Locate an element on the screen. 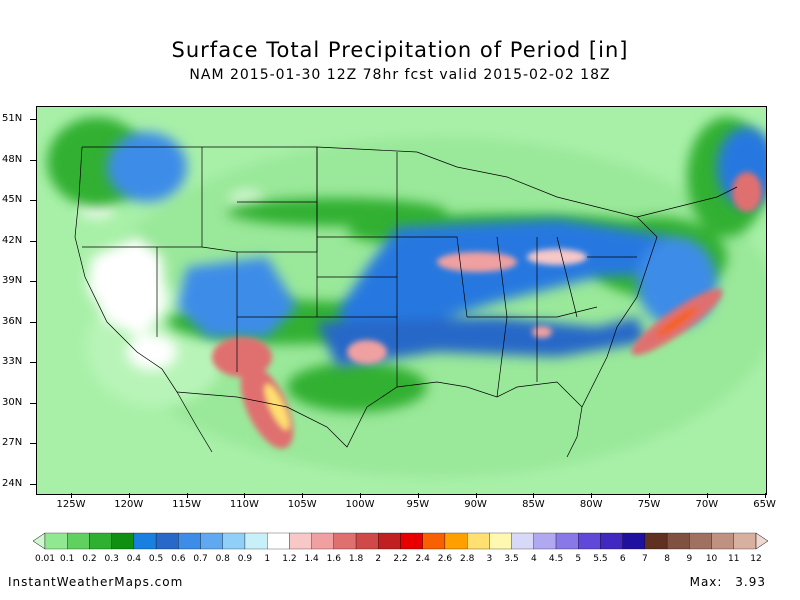 Image resolution: width=800 pixels, height=600 pixels. colorbar-label: 0.7 is located at coordinates (200, 559).